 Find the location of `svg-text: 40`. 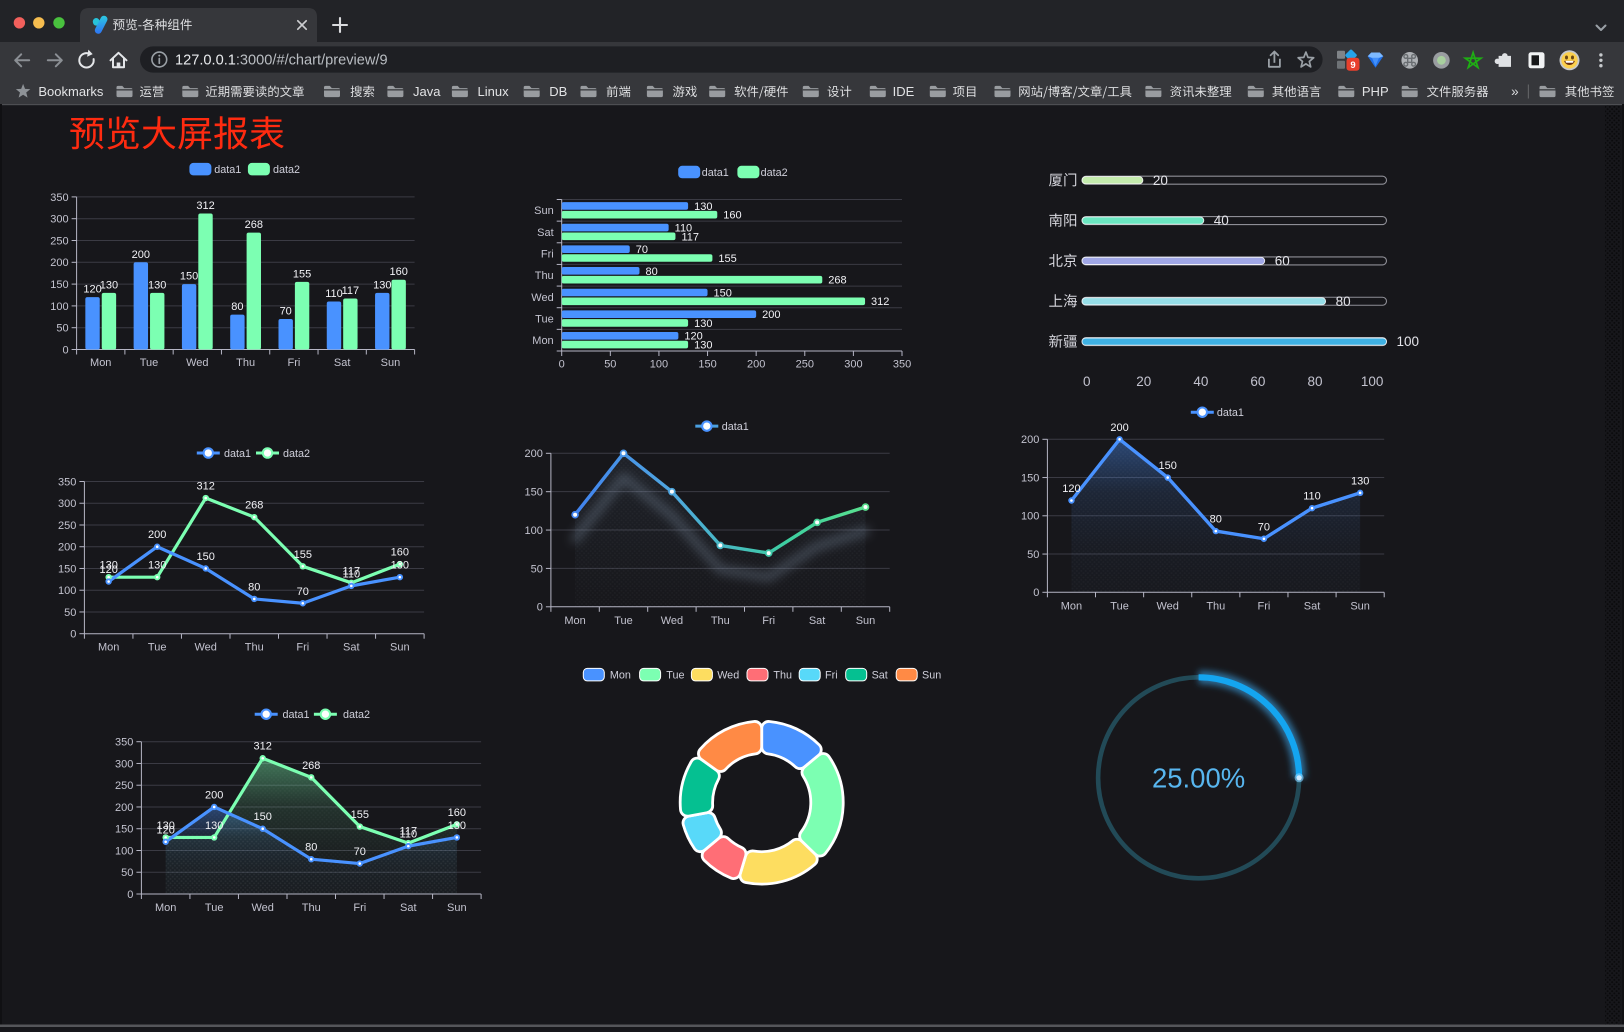

svg-text: 40 is located at coordinates (1200, 381).